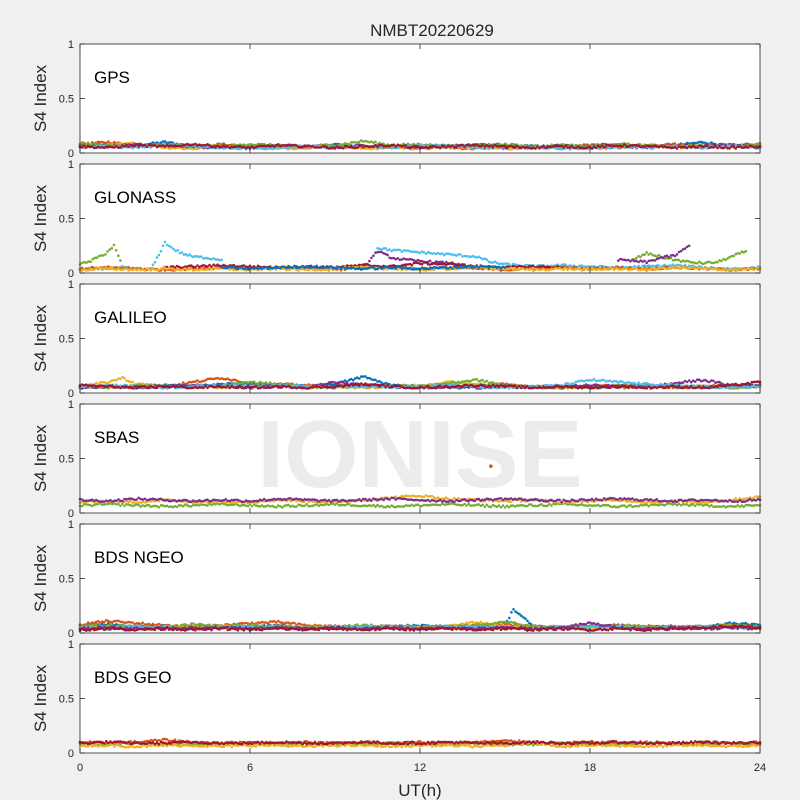 This screenshot has height=800, width=800. Describe the element at coordinates (71, 165) in the screenshot. I see `y-tick-label: 1` at that location.